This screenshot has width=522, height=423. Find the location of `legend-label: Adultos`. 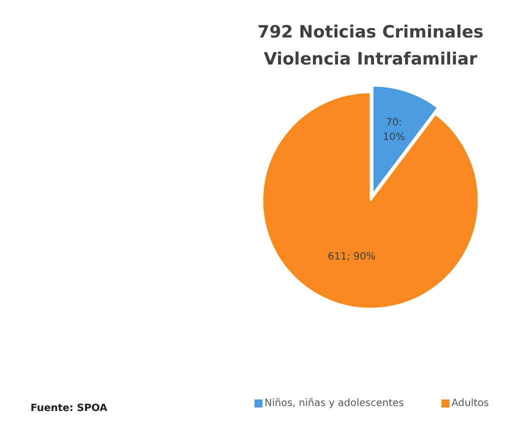

legend-label: Adultos is located at coordinates (470, 403).